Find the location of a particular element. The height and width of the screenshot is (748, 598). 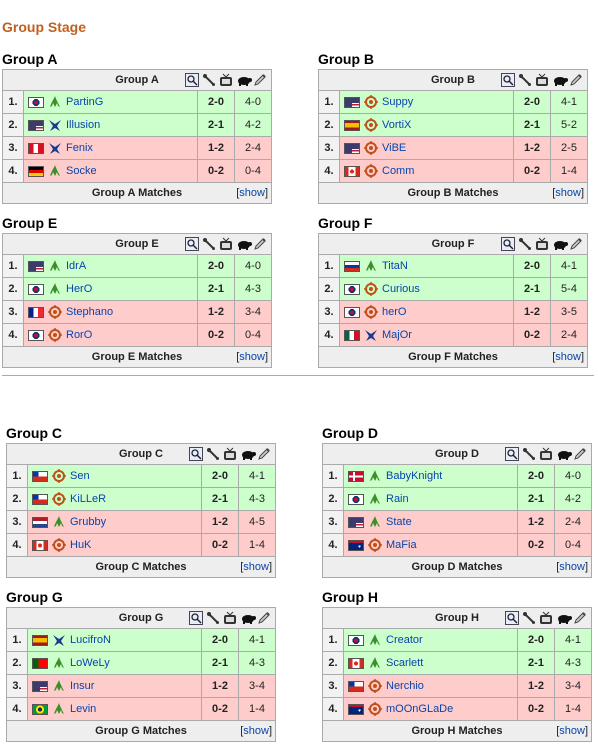

player-link: VortiX is located at coordinates (397, 125).